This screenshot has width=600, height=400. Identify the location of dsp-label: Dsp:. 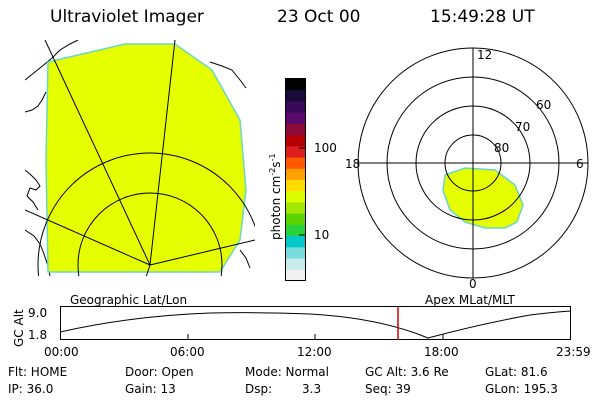
(259, 389).